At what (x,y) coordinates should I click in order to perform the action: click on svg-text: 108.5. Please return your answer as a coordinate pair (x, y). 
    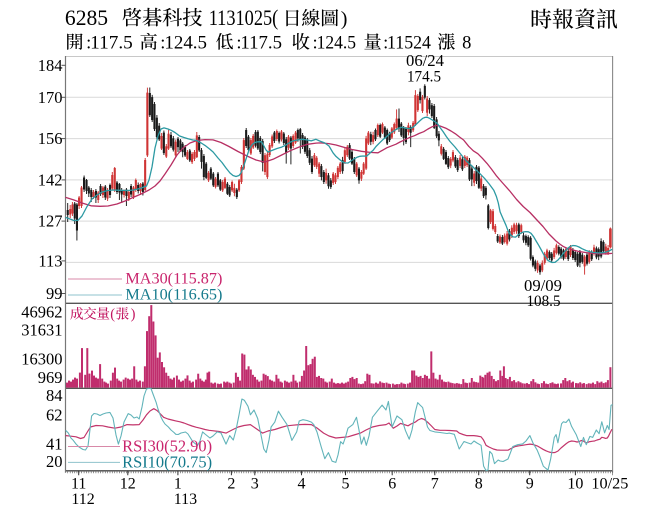
    Looking at the image, I should click on (544, 301).